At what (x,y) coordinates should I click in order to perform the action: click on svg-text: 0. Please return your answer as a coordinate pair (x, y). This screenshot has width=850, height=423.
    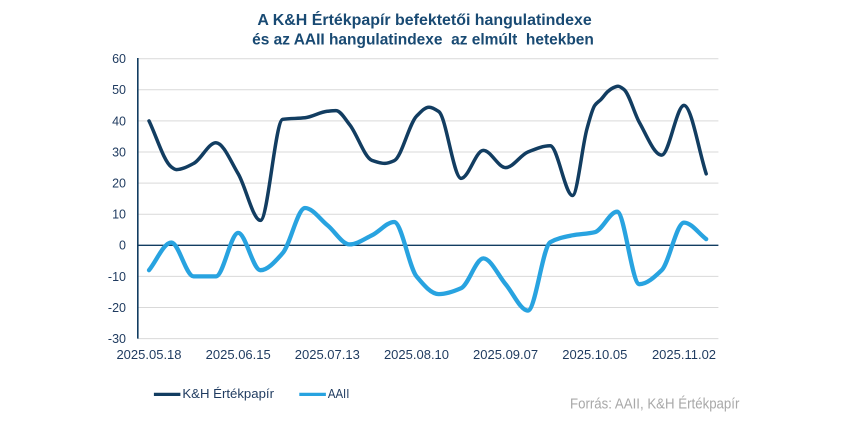
    Looking at the image, I should click on (122, 246).